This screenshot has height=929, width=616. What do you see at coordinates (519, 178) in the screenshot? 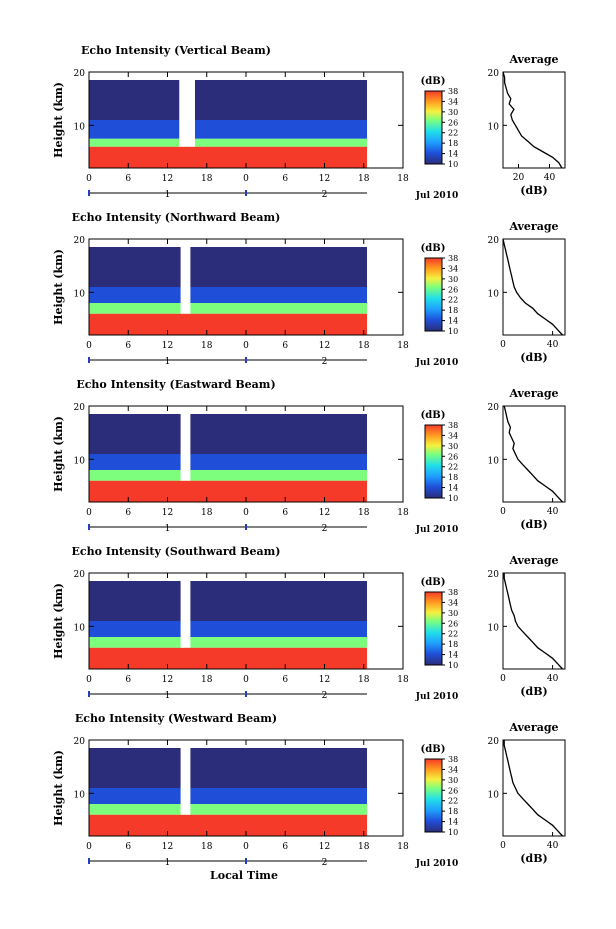
I see `average-x-tick-label: 20` at bounding box center [519, 178].